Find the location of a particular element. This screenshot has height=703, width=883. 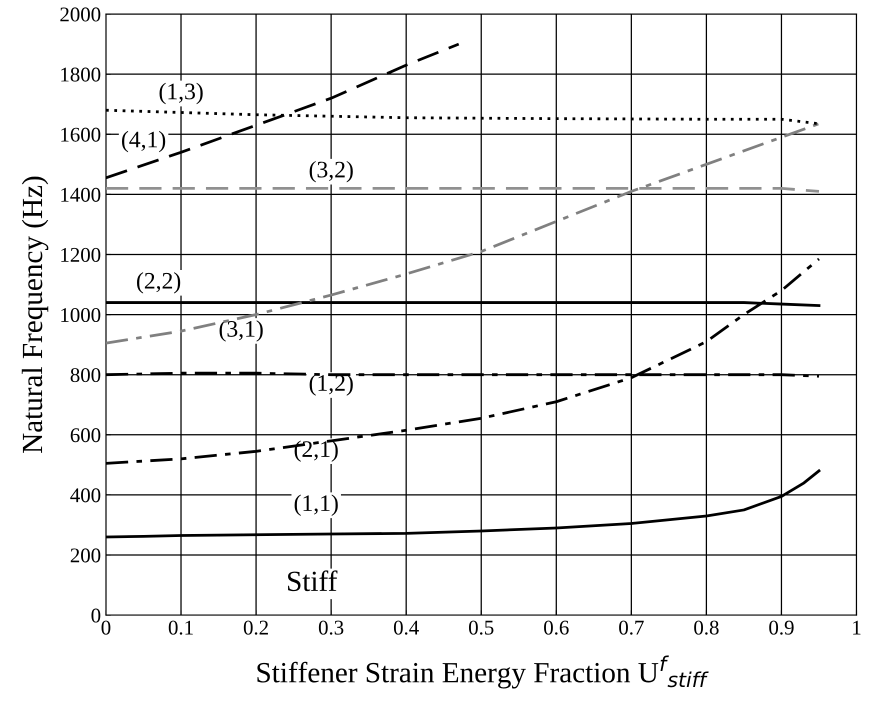

series-label: (4,1) is located at coordinates (144, 141).